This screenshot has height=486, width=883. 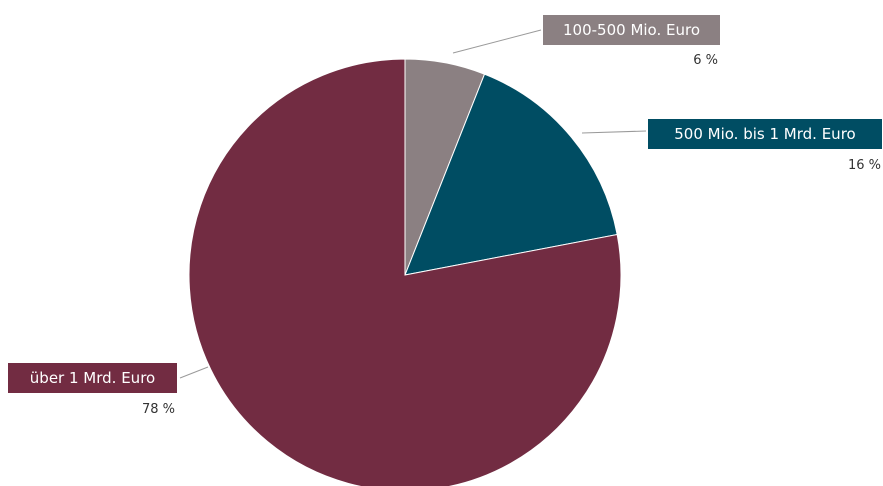 What do you see at coordinates (158, 409) in the screenshot?
I see `slice-value-label-3: 78 %` at bounding box center [158, 409].